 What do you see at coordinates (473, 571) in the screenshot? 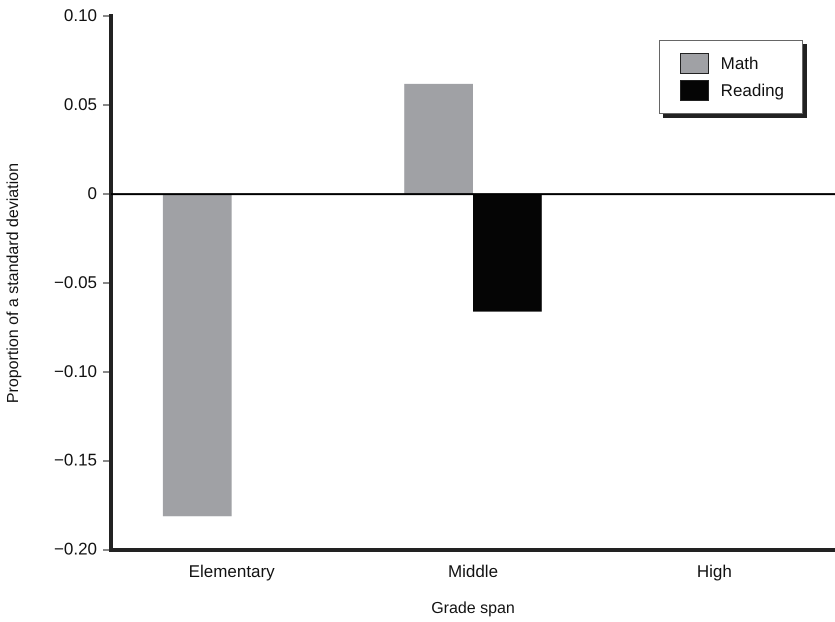
I see `x-tick-label: Middle` at bounding box center [473, 571].